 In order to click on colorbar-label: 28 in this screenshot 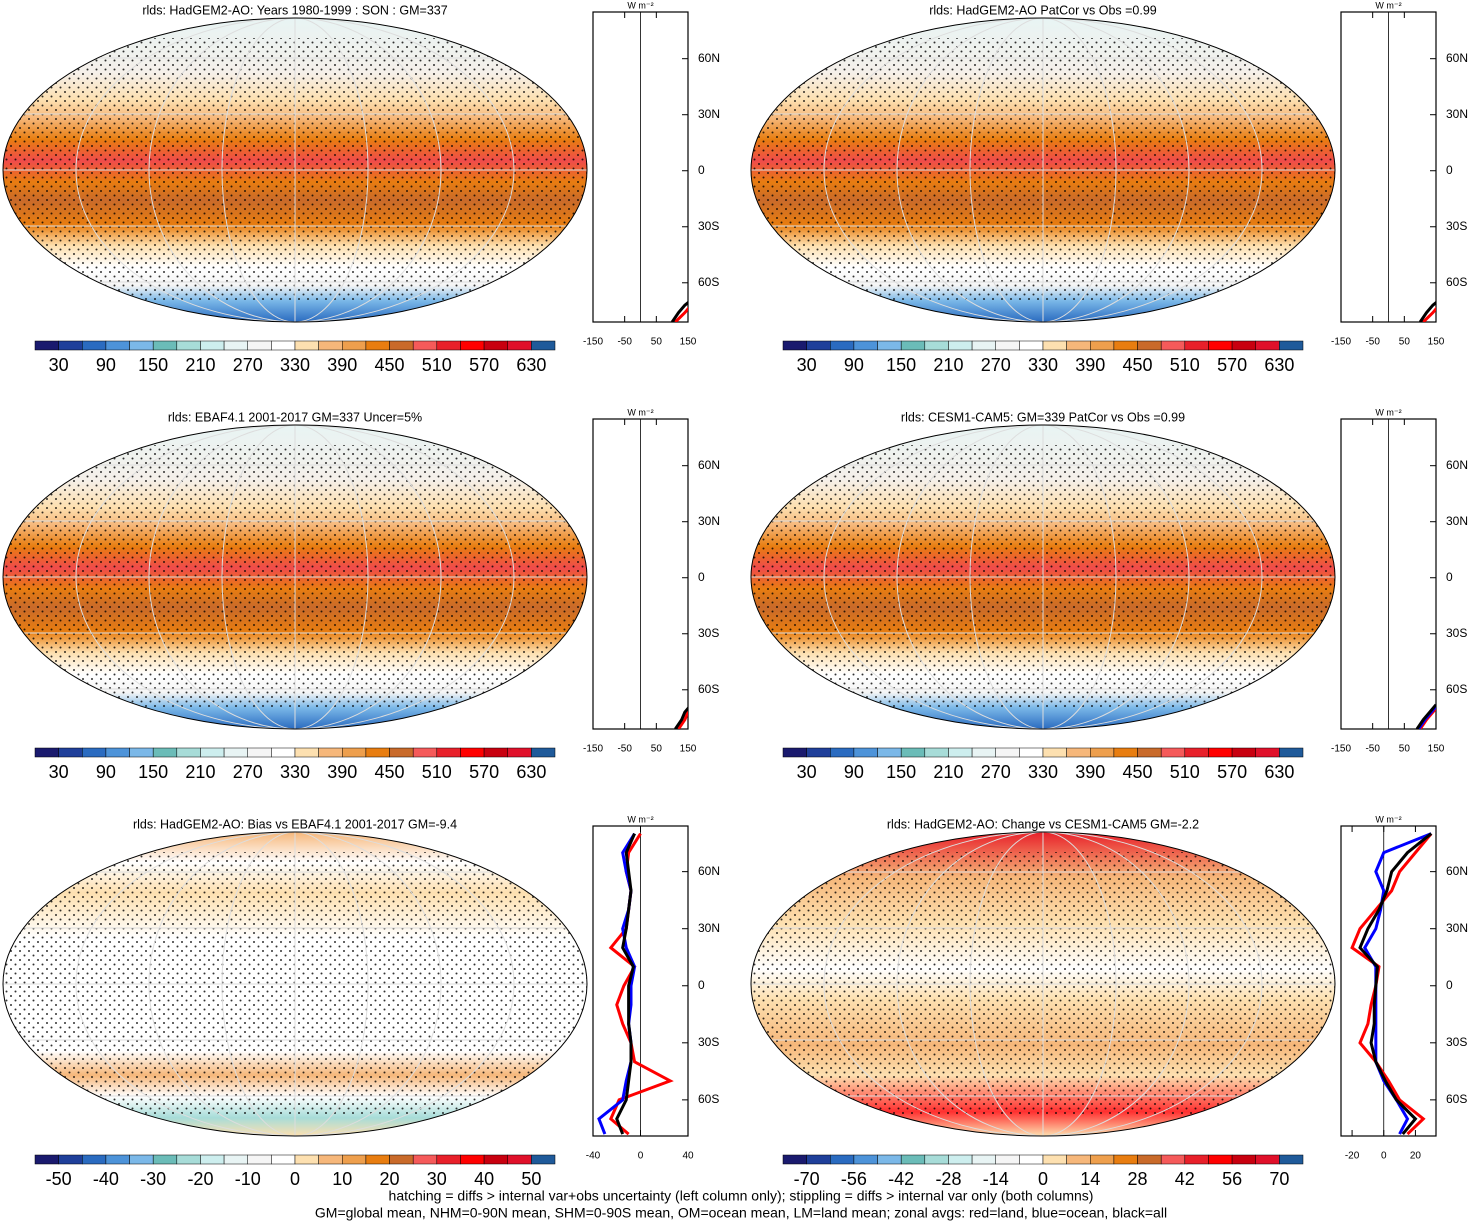, I will do `click(1138, 1179)`.